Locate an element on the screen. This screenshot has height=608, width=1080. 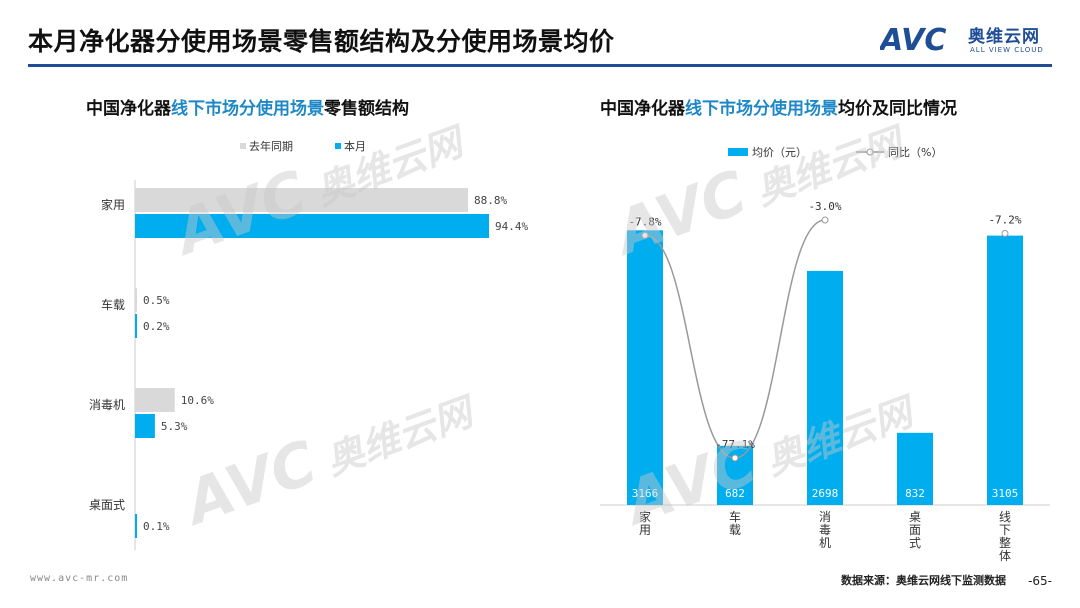
price-value-label: 2698 is located at coordinates (825, 493).